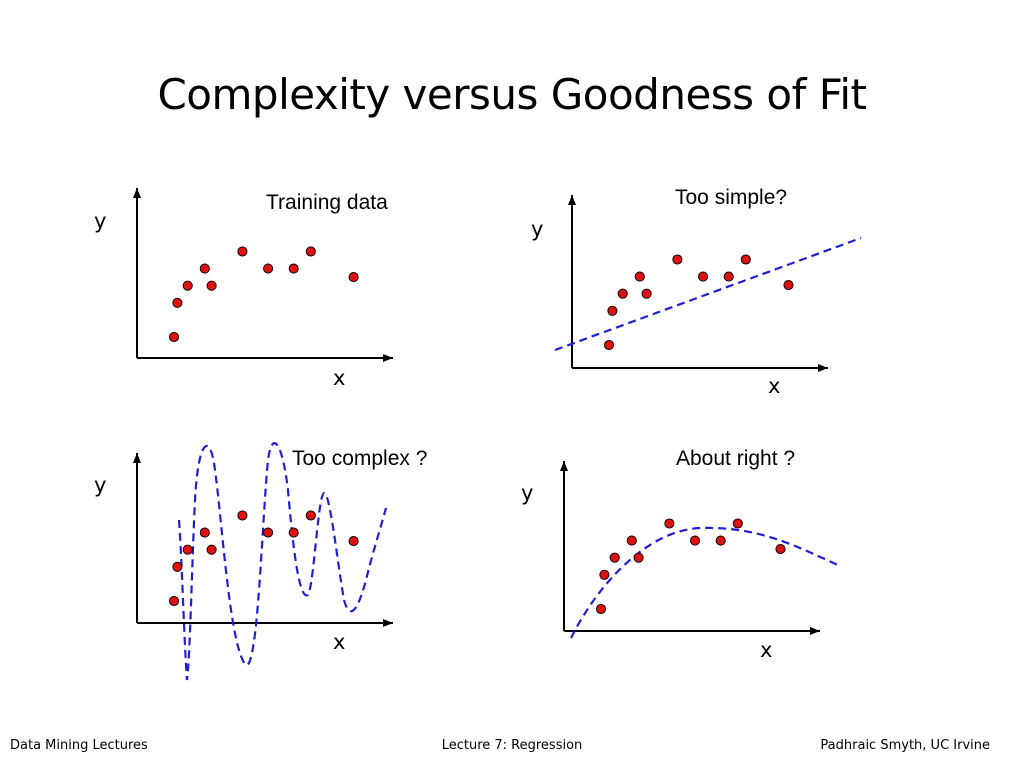 This screenshot has height=768, width=1024. Describe the element at coordinates (905, 745) in the screenshot. I see `footer-author: Padhraic Smyth, UC Irvine` at that location.